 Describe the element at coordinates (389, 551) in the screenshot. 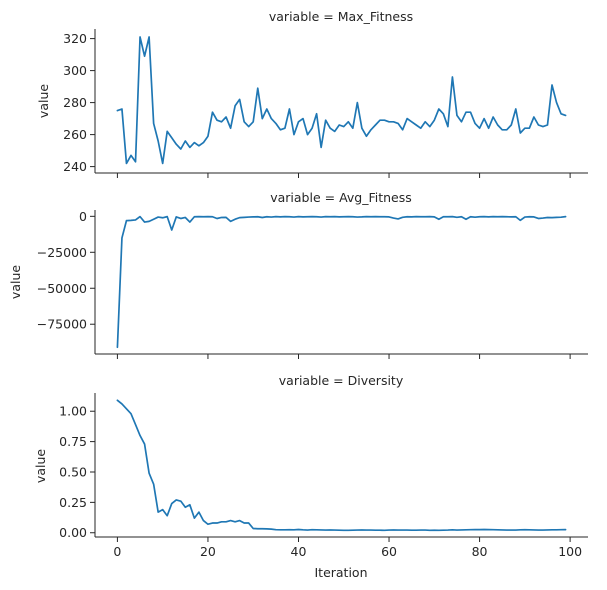

I see `x-tick-label: 60` at that location.